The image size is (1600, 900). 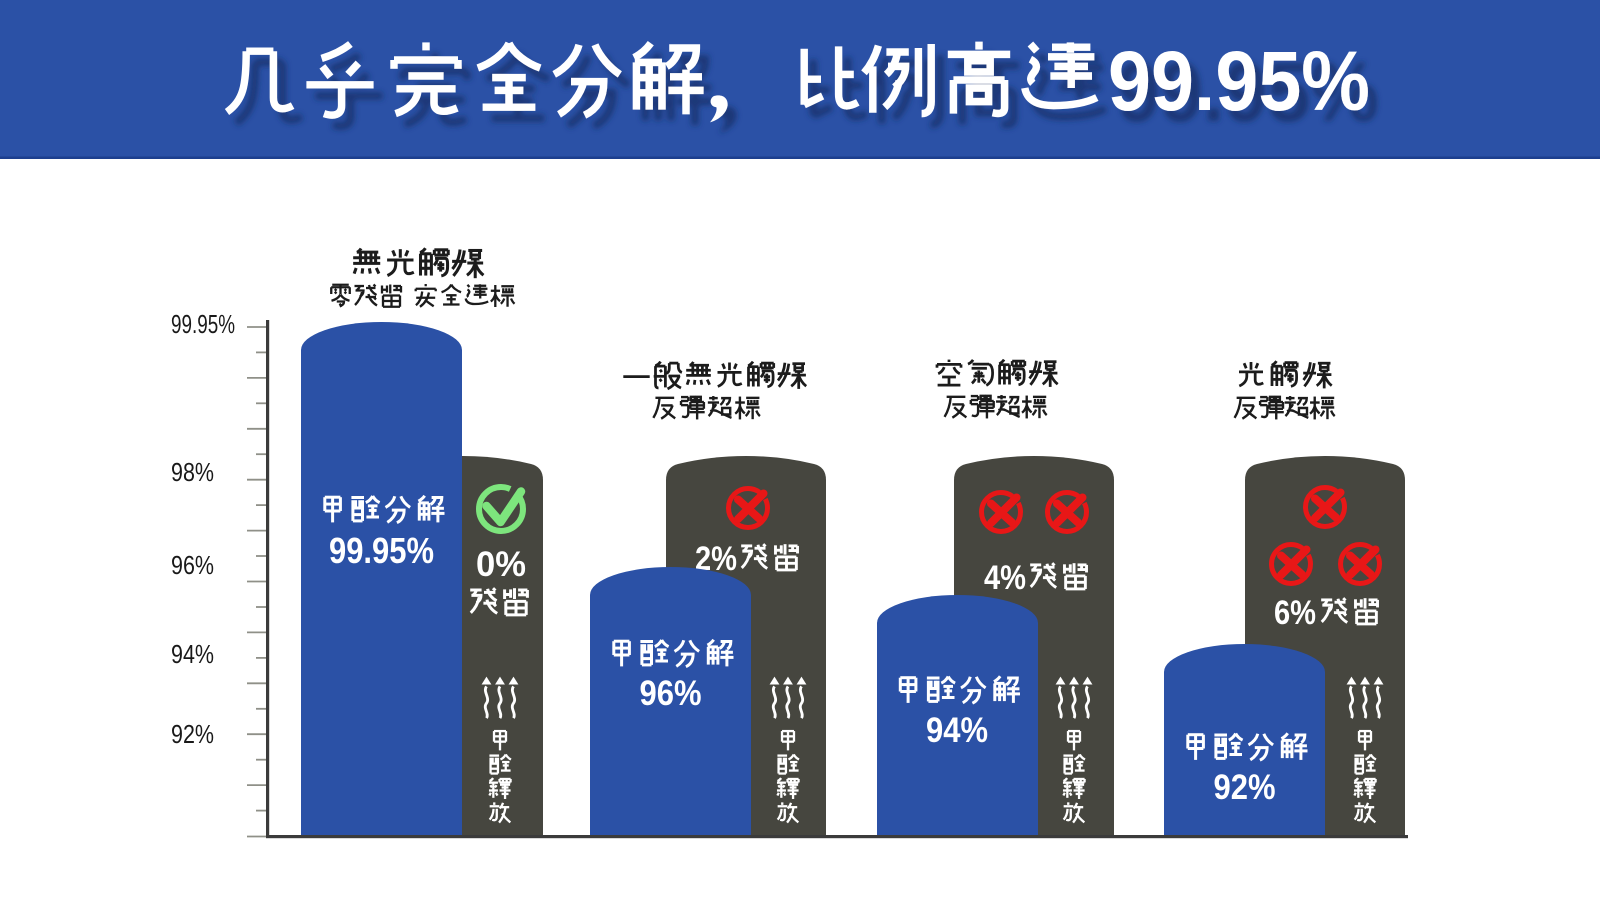 What do you see at coordinates (192, 472) in the screenshot?
I see `svg-text: 98%` at bounding box center [192, 472].